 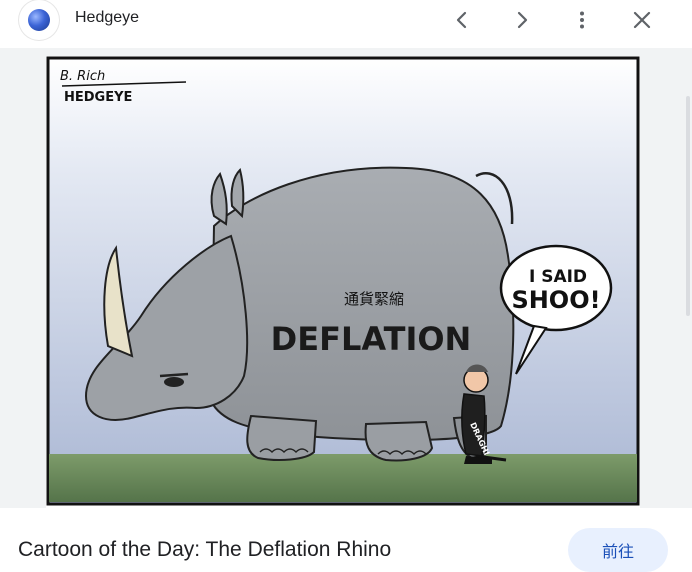 I want to click on more-vert-icon, so click(x=582, y=20).